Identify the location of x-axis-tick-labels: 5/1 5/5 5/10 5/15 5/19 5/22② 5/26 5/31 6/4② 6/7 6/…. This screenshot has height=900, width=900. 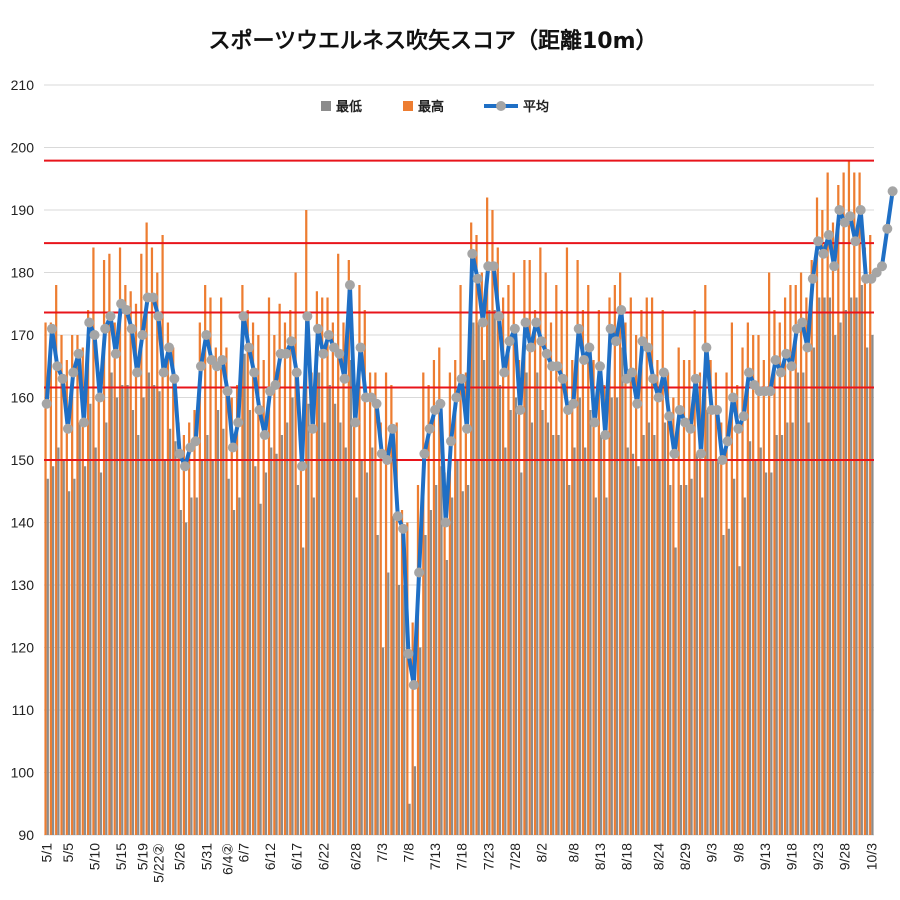
(459, 863).